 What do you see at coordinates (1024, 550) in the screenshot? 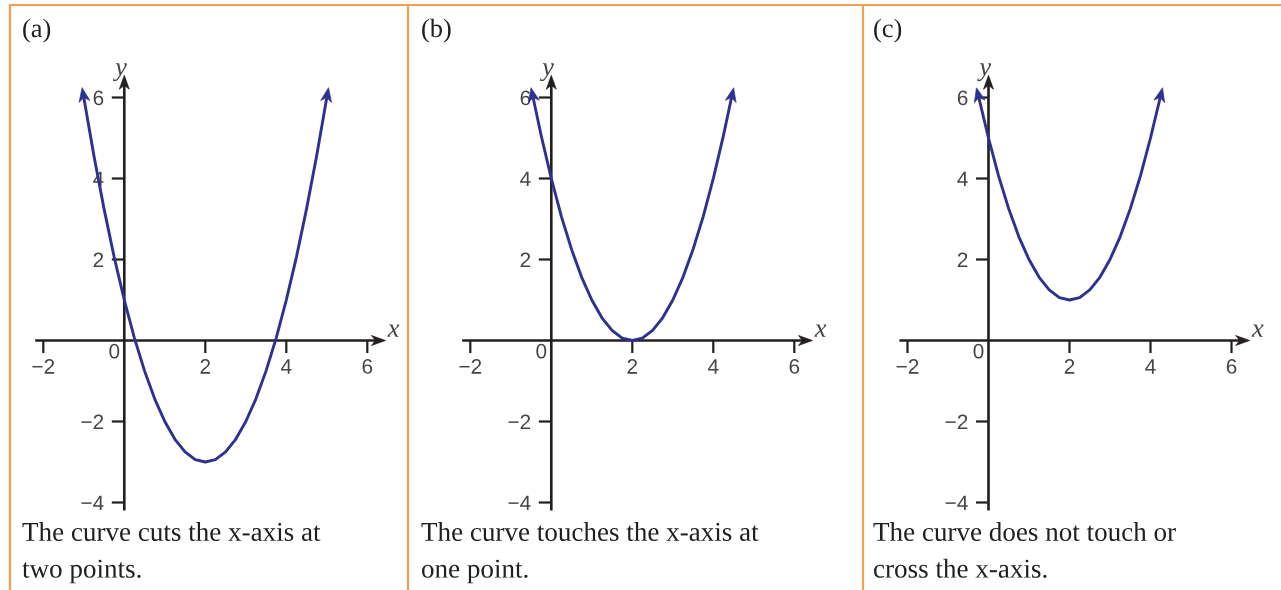
I see `text: The curve does not touch or cross the x-axis.` at bounding box center [1024, 550].